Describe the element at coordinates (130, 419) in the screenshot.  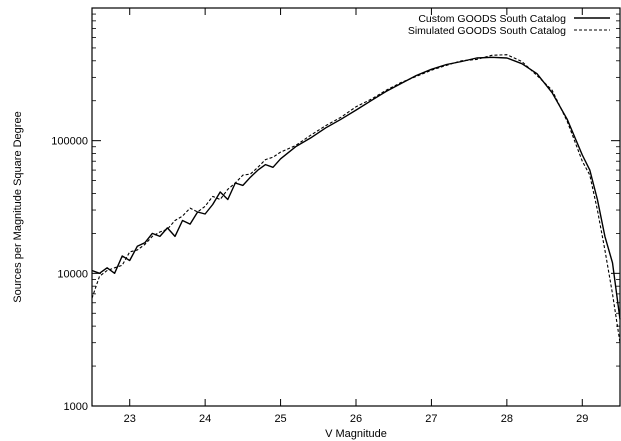
I see `x-tick-label: 23` at that location.